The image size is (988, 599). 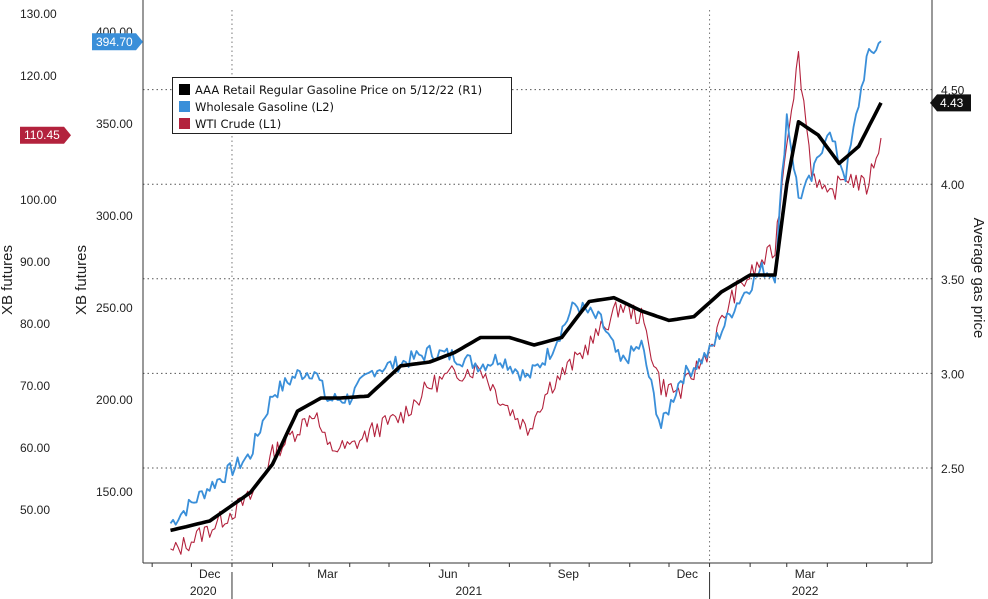 What do you see at coordinates (953, 185) in the screenshot?
I see `right-tick-label: 4.00` at bounding box center [953, 185].